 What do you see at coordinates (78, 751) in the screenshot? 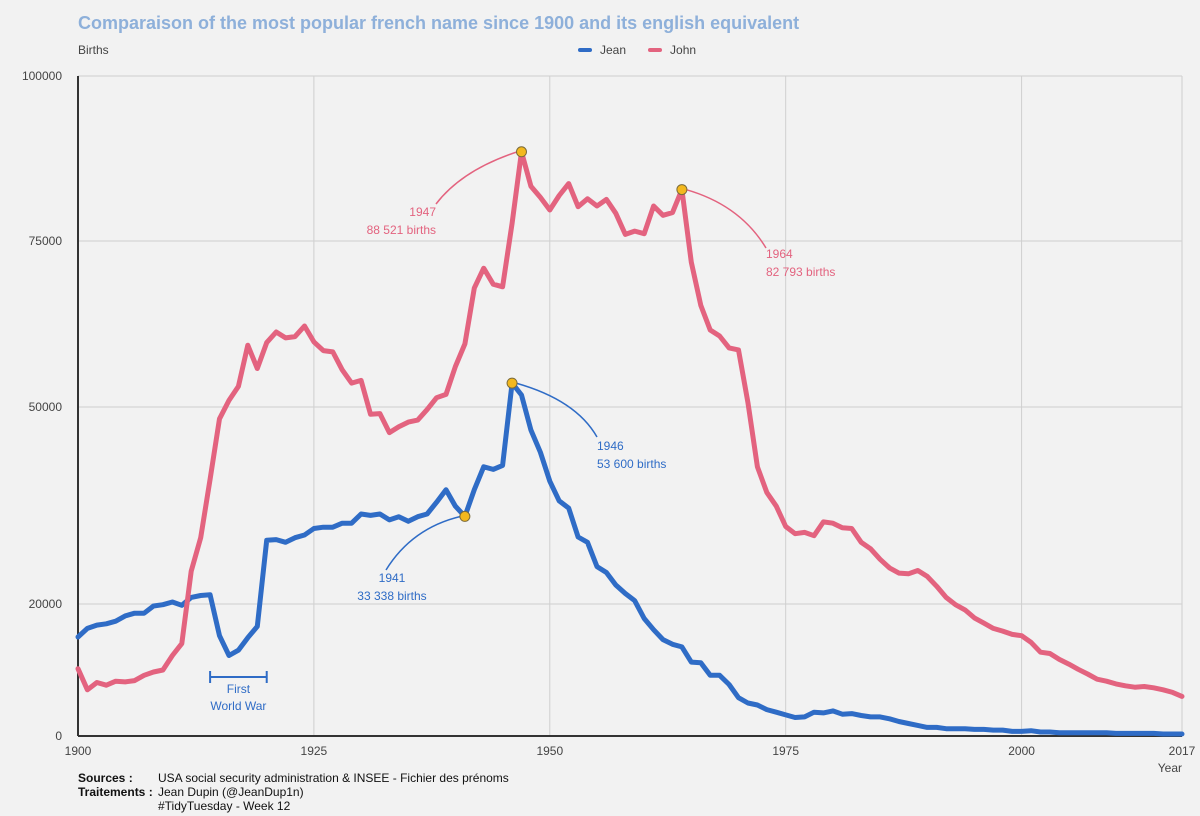
I see `x-tick-label: 1900` at bounding box center [78, 751].